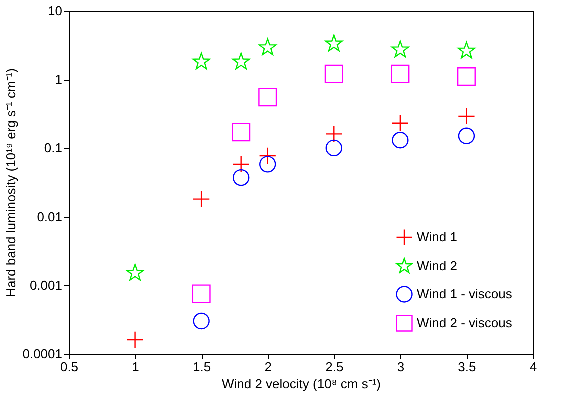 This screenshot has height=402, width=588. I want to click on y-tick-label: 0.0001, so click(42, 354).